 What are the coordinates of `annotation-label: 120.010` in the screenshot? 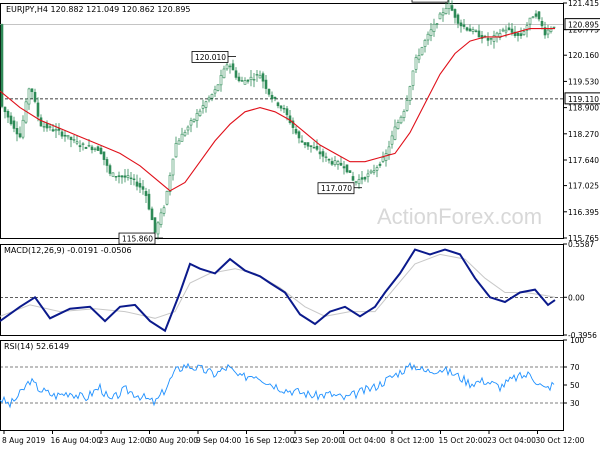 It's located at (210, 57).